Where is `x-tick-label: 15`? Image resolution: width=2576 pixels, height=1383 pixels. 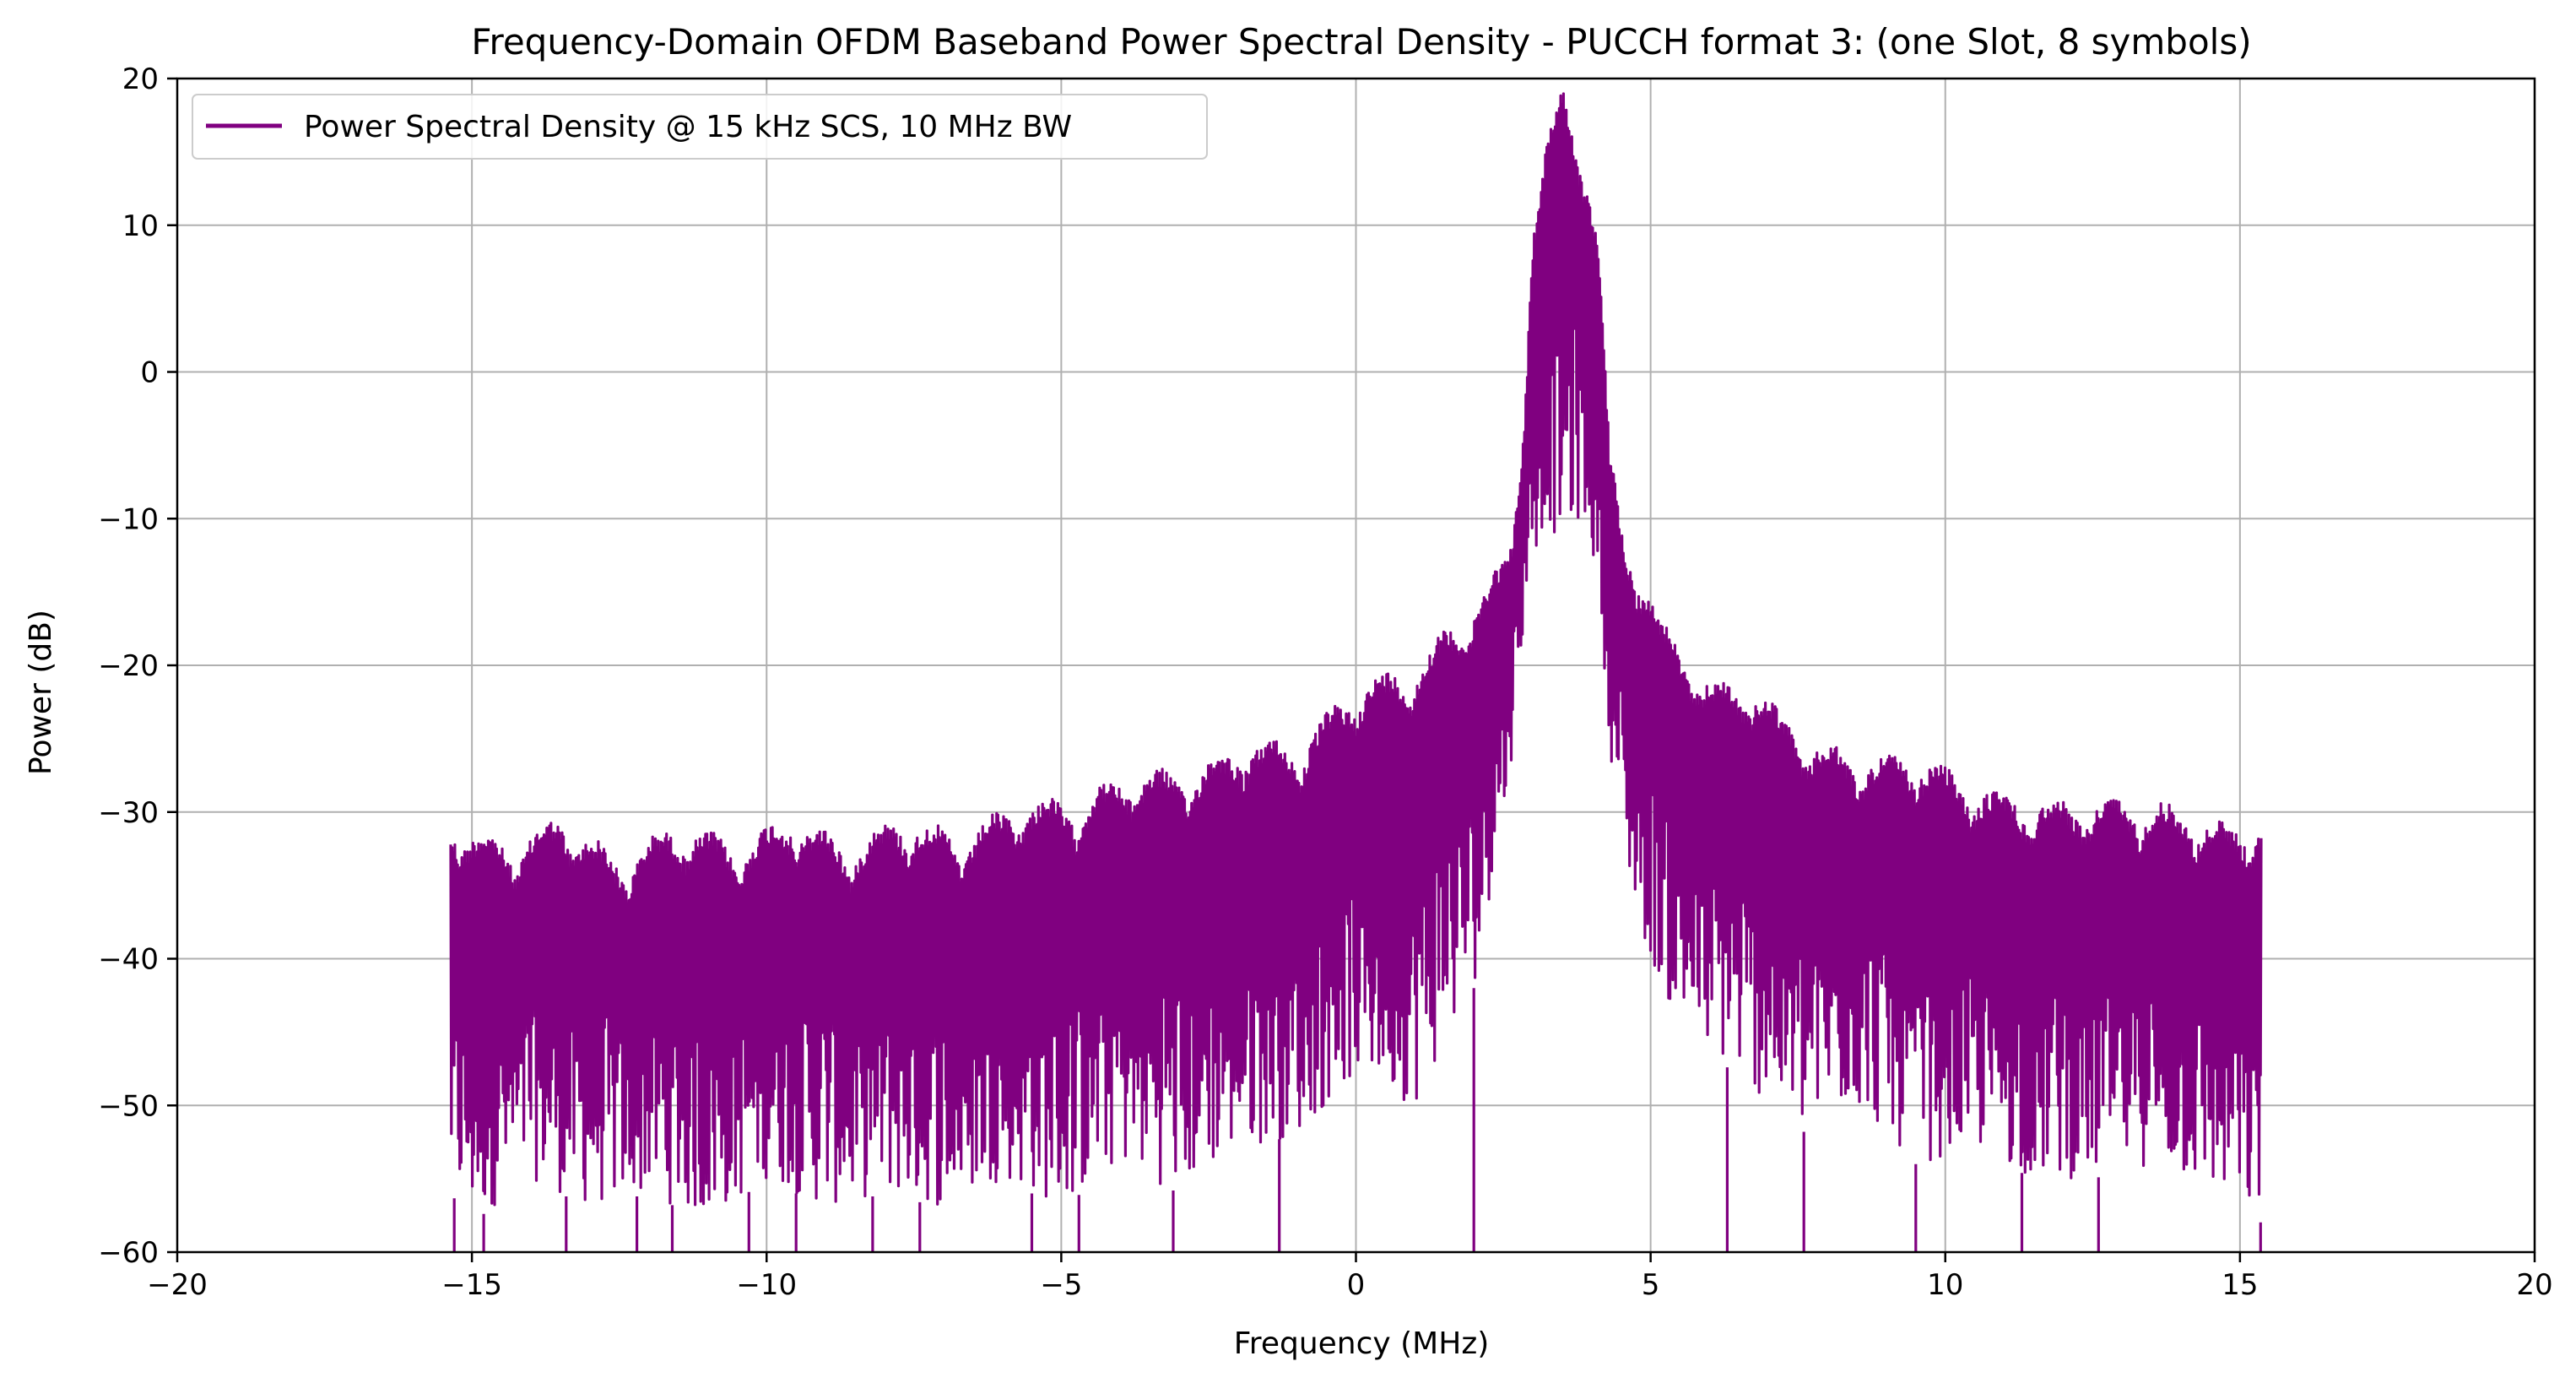
x-tick-label: 15 is located at coordinates (2240, 1285).